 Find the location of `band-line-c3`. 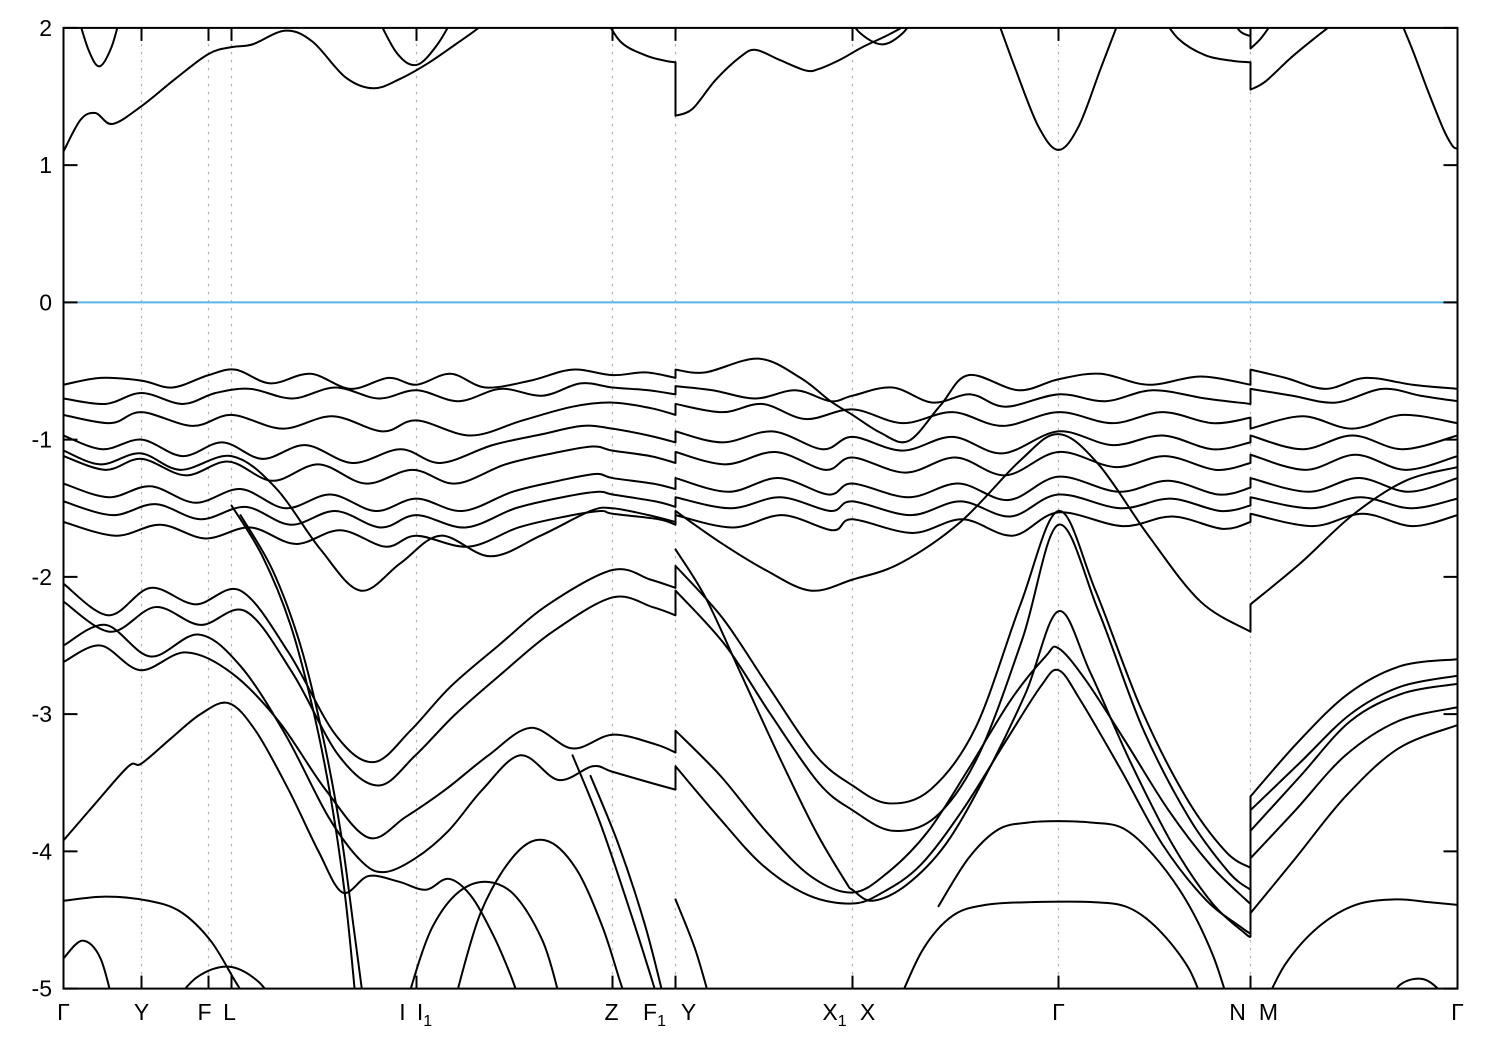

band-line-c3 is located at coordinates (415, 47).